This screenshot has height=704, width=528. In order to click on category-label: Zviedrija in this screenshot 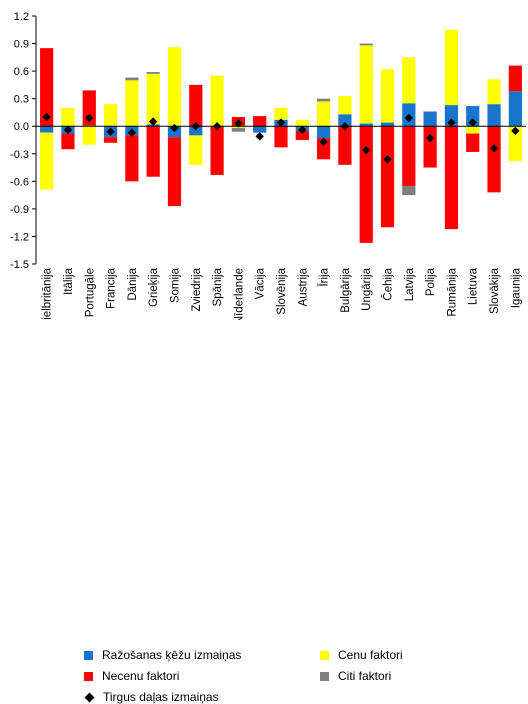, I will do `click(197, 289)`.